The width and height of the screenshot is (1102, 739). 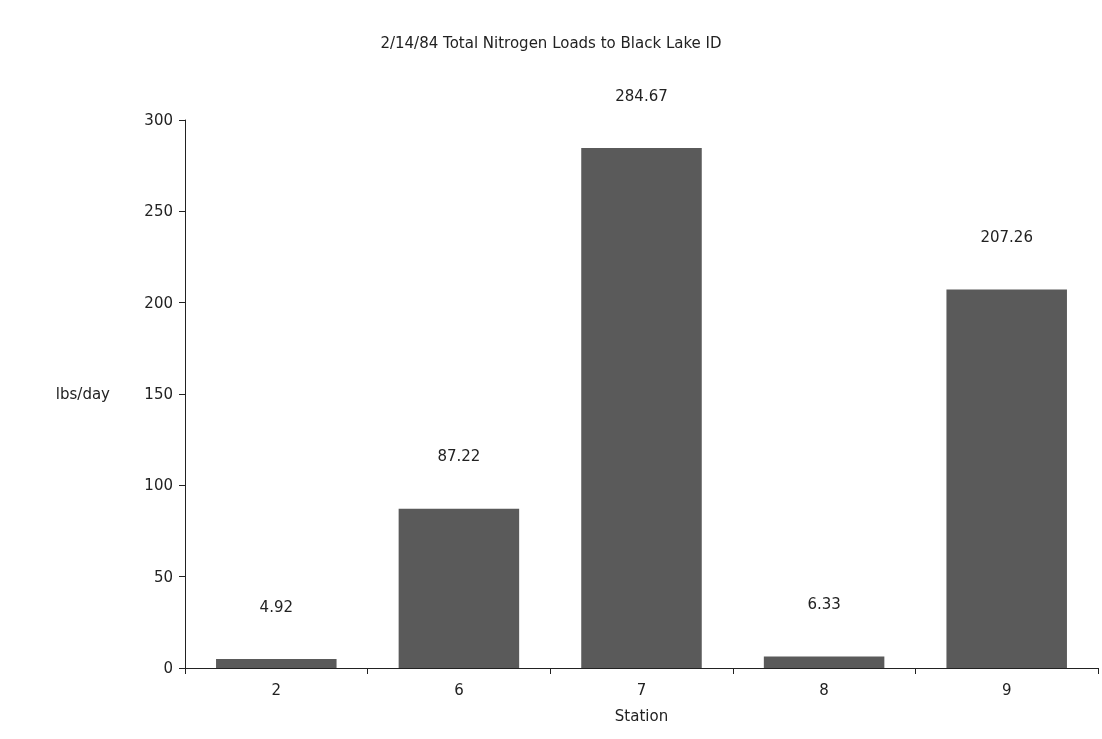 I want to click on y-tick-label: 200, so click(x=158, y=302).